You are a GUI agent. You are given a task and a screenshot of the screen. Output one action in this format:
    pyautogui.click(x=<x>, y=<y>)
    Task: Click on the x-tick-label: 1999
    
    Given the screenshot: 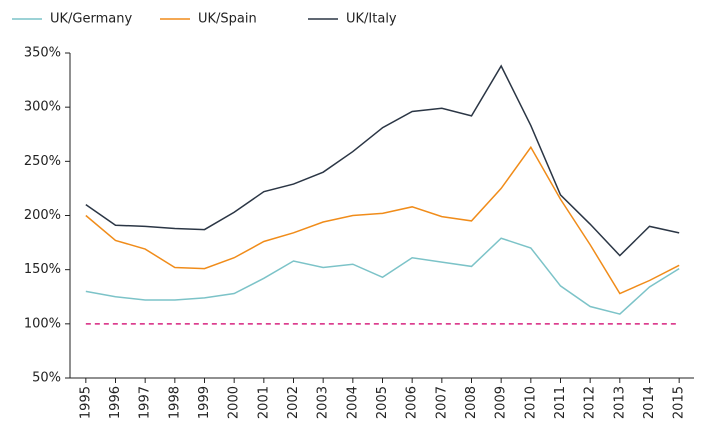 What is the action you would take?
    pyautogui.click(x=204, y=402)
    